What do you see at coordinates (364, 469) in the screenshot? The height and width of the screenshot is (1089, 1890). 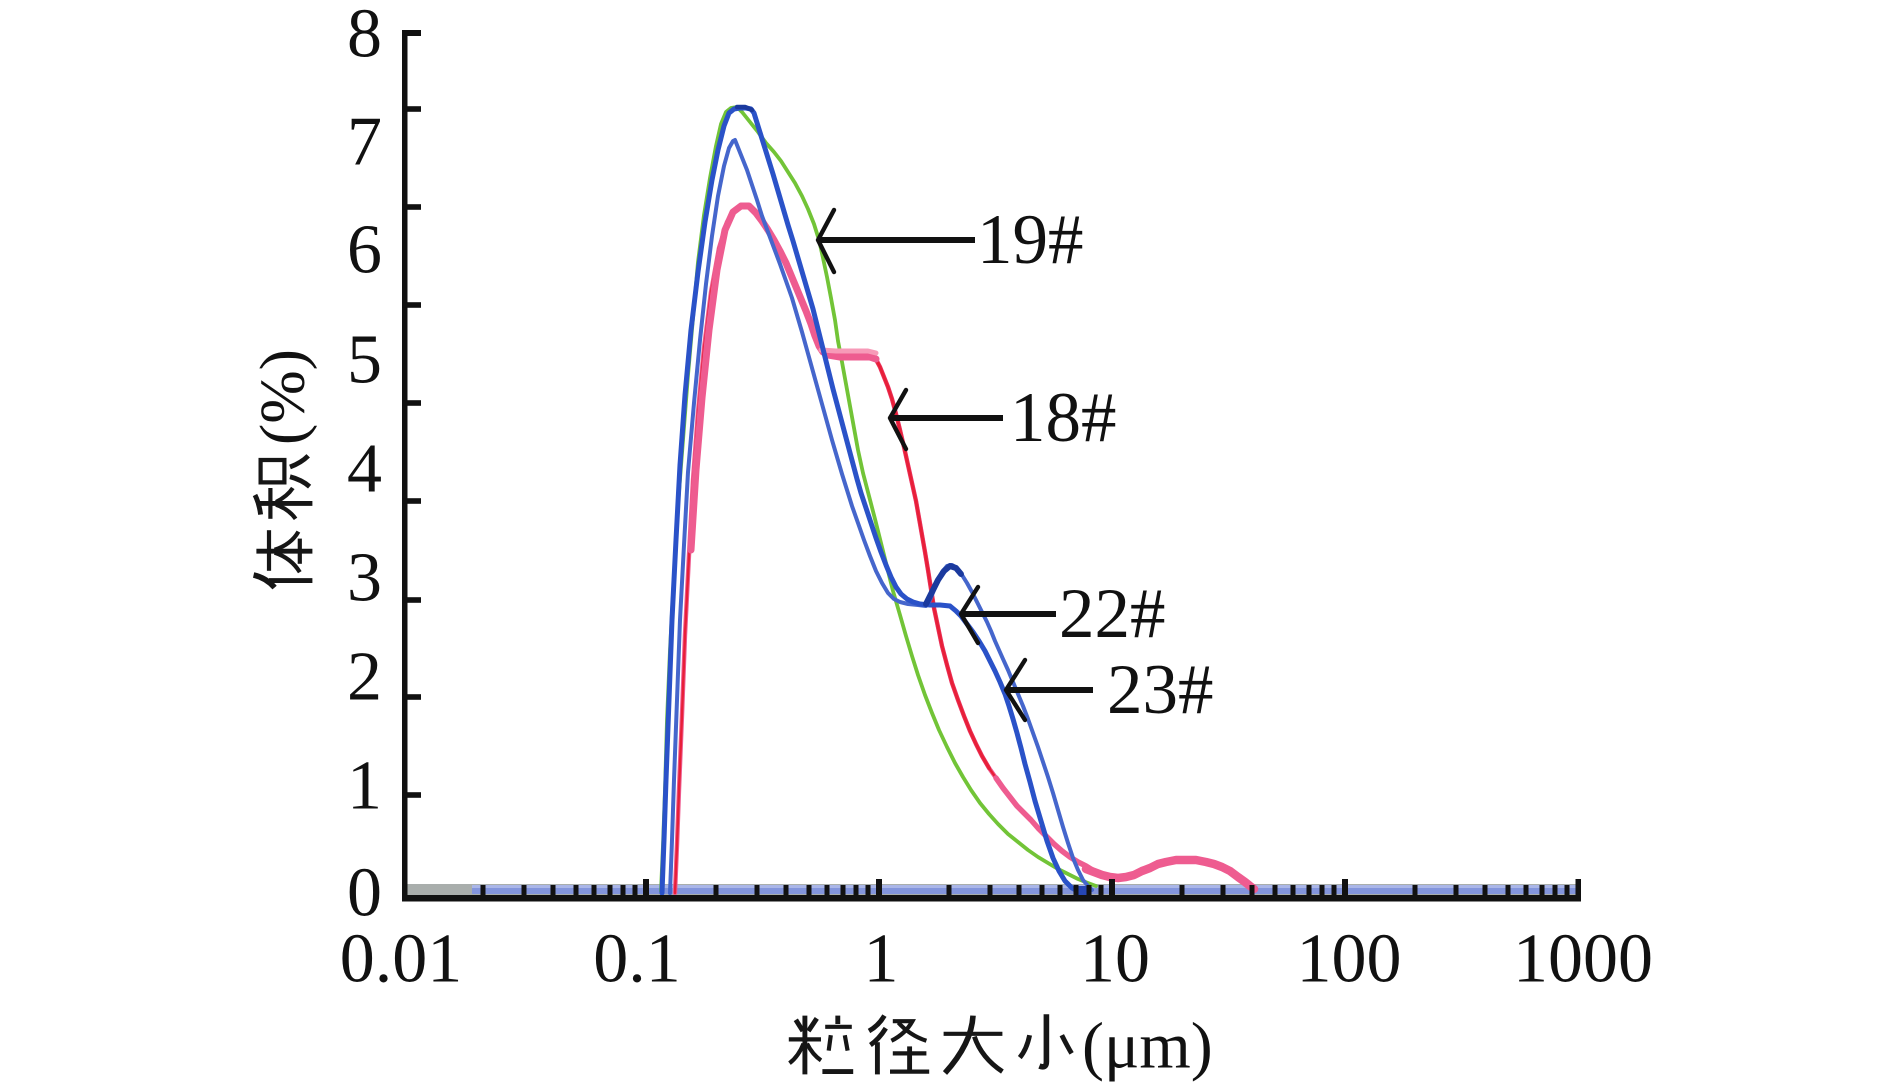 I see `svg-text: 4` at bounding box center [364, 469].